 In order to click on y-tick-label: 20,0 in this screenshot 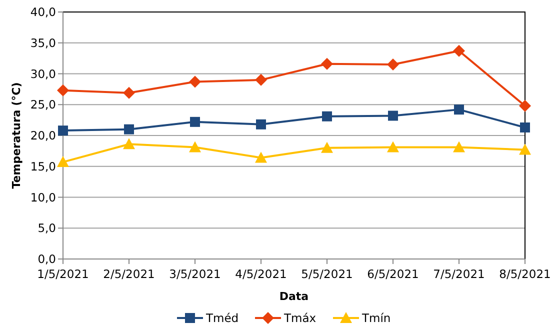, I will do `click(43, 135)`.